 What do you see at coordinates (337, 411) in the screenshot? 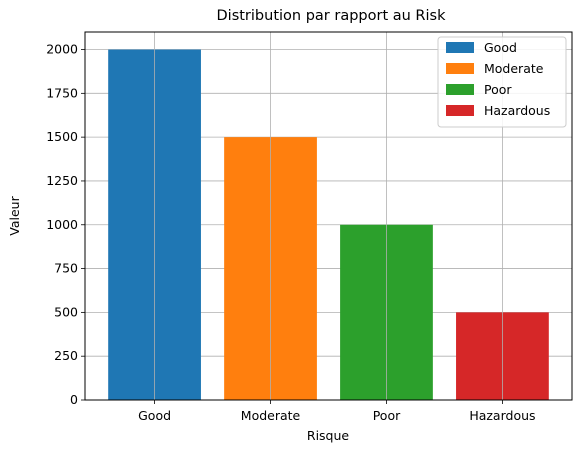
I see `x-axis-ticks: Good Moderate Poor Hazardous` at bounding box center [337, 411].